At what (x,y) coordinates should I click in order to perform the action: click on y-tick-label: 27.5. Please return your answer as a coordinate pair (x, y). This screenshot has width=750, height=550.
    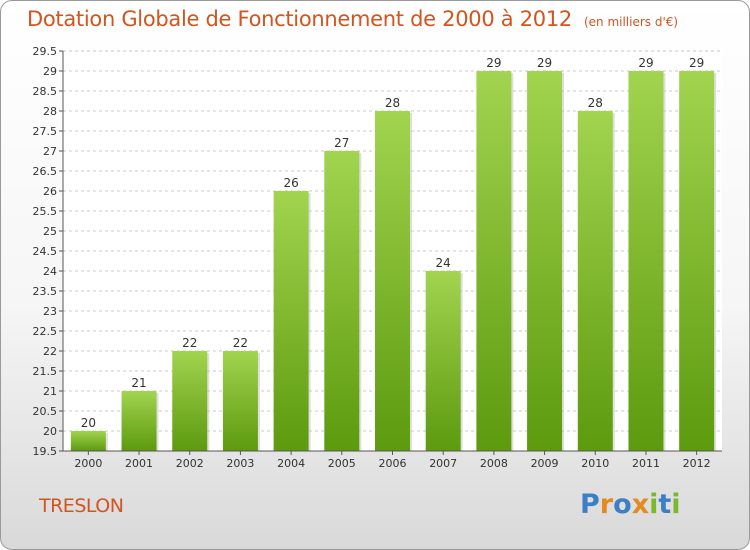
    Looking at the image, I should click on (45, 131).